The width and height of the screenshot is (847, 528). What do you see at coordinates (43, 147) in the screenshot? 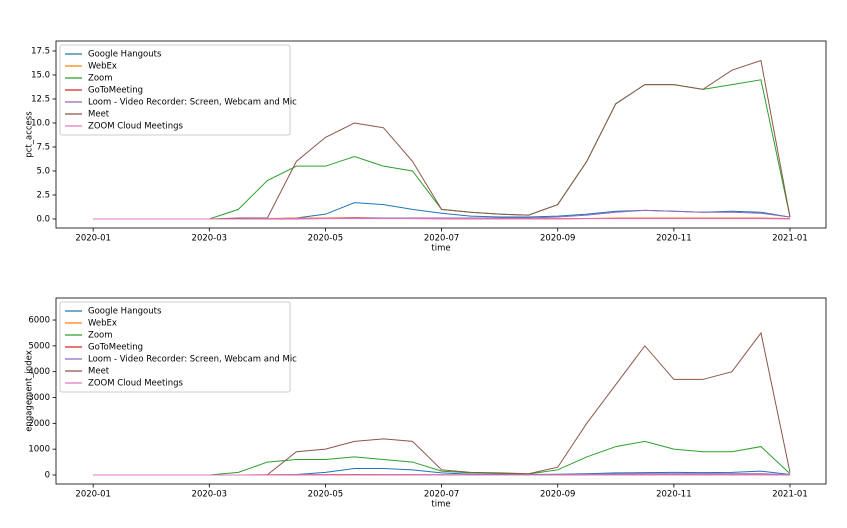
I see `y-tick-label: 7.5` at bounding box center [43, 147].